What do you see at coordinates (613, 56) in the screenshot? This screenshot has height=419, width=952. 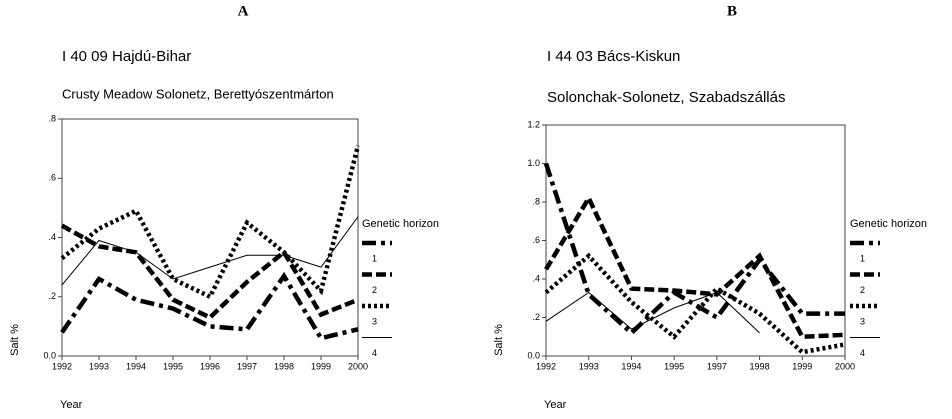 I see `chart-title: I 44 03 Bács-Kiskun` at bounding box center [613, 56].